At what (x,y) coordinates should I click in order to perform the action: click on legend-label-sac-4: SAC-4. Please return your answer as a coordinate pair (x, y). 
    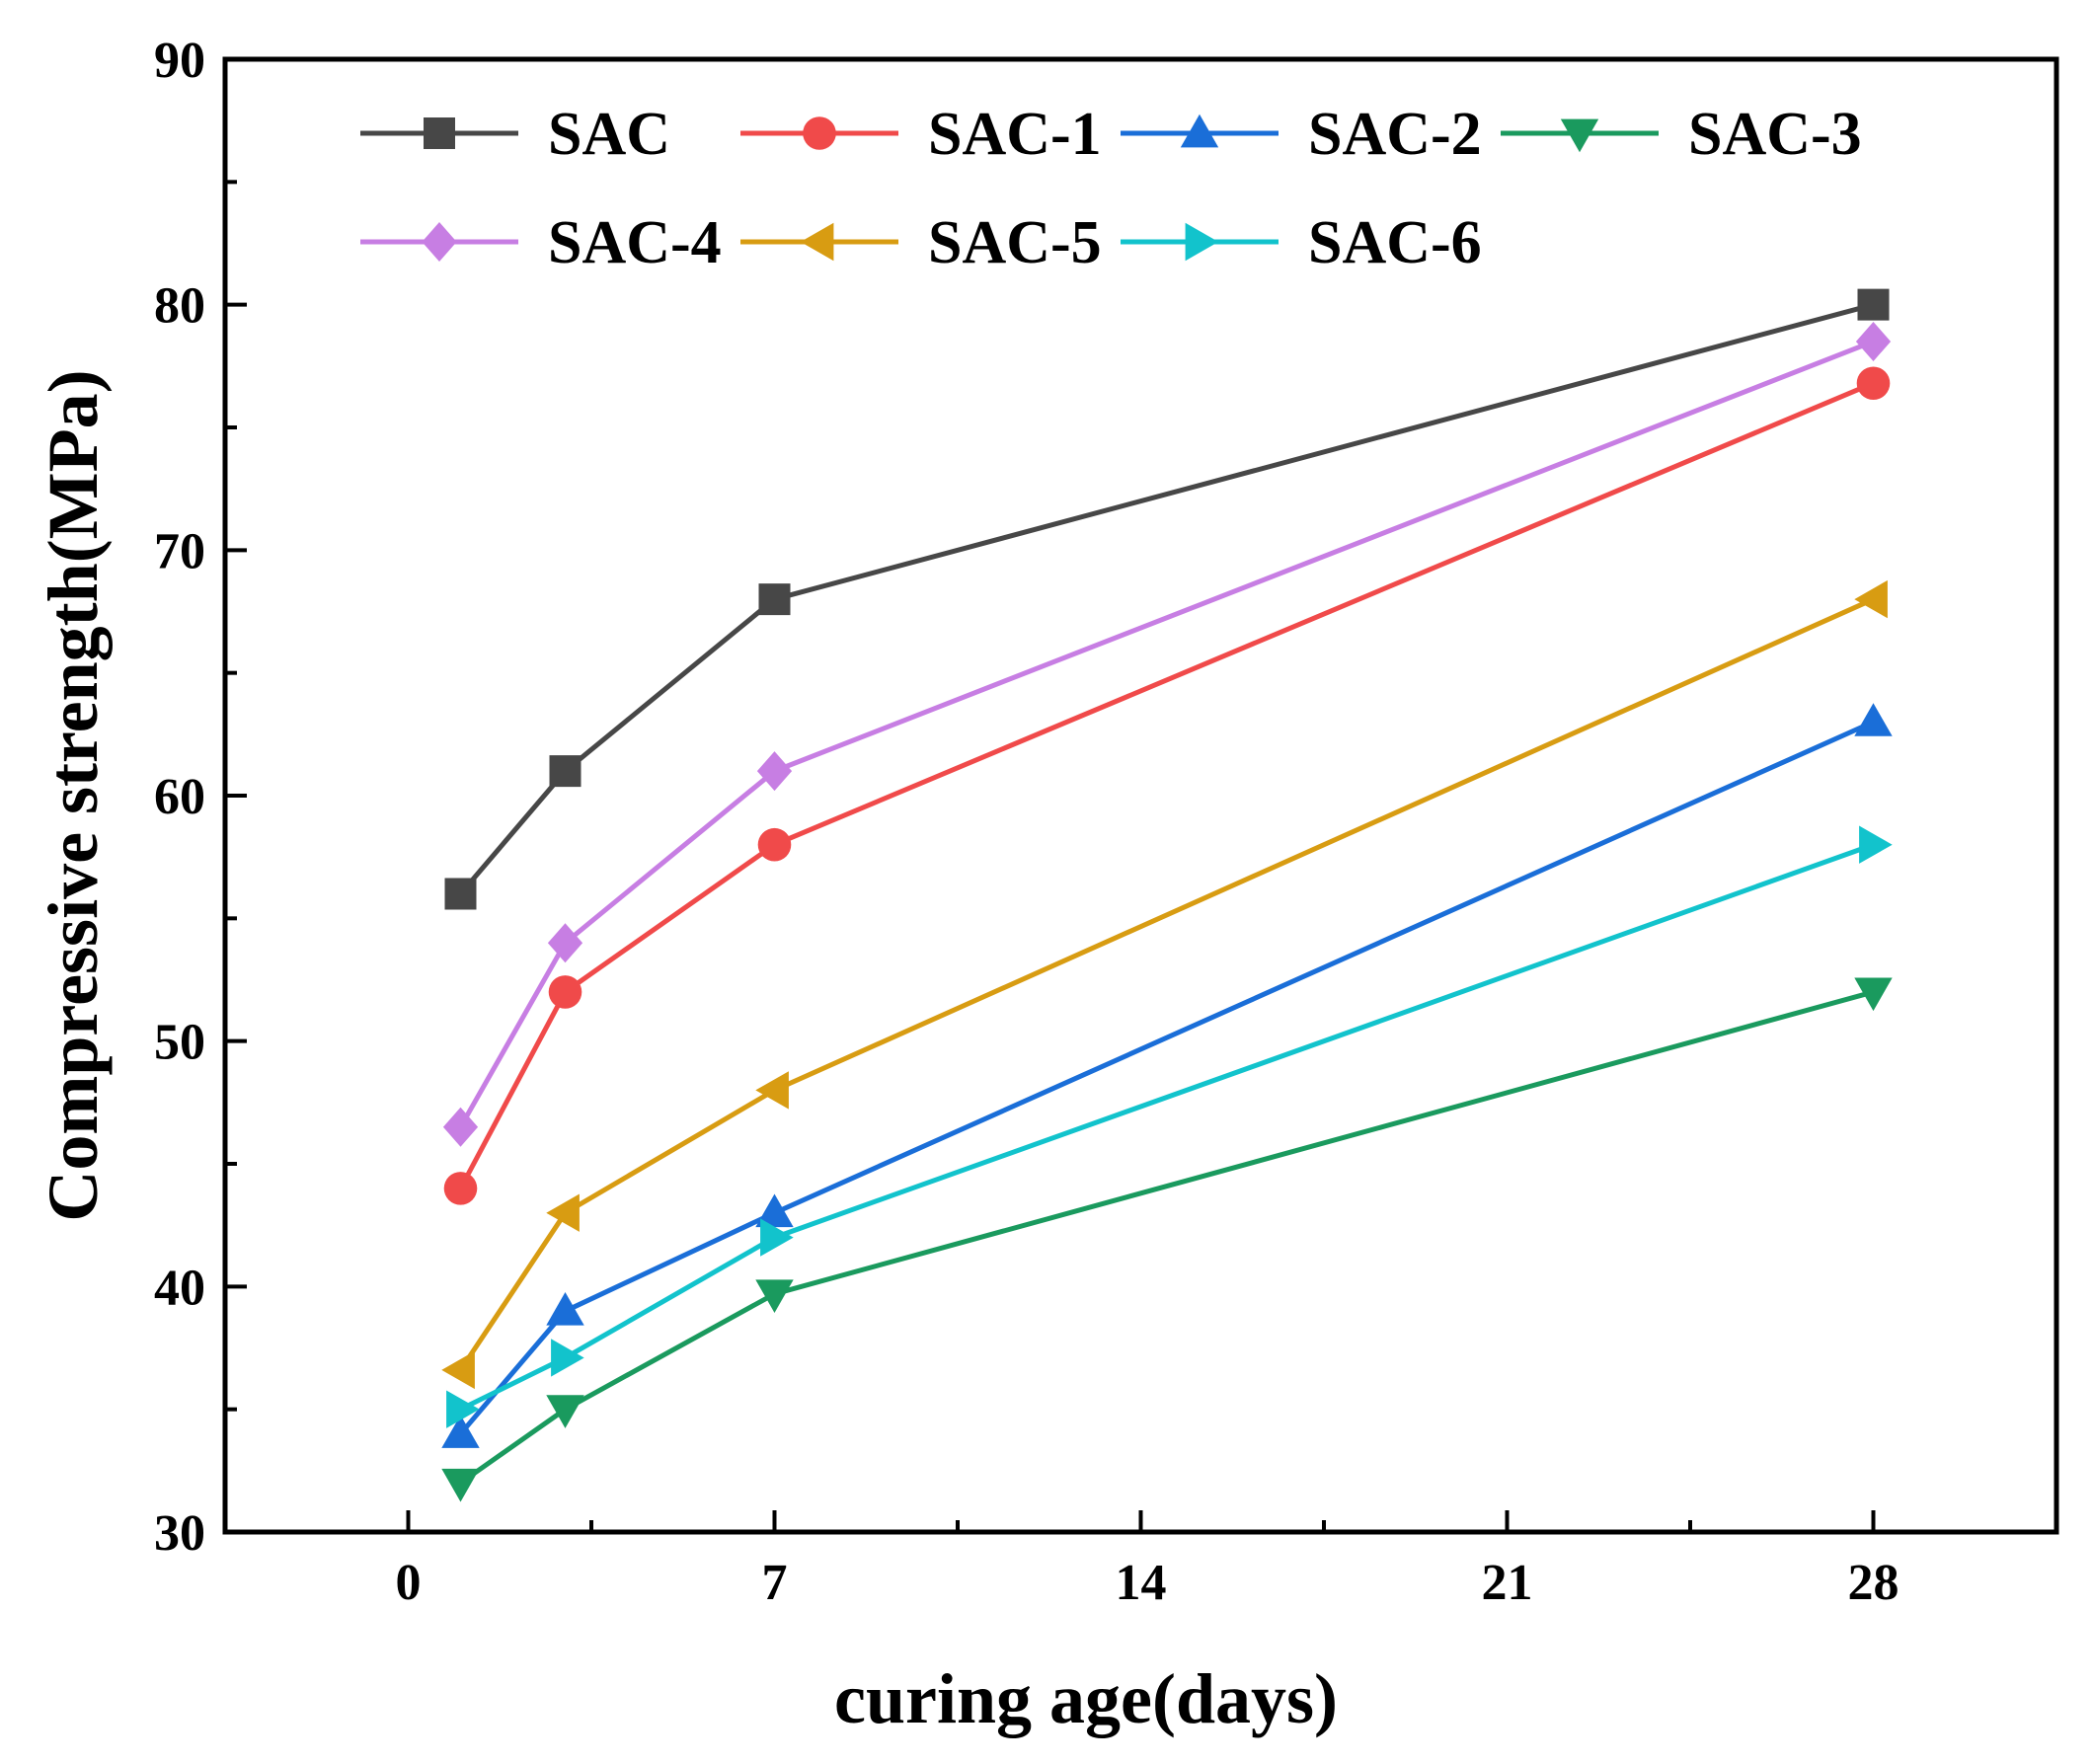
    Looking at the image, I should click on (635, 242).